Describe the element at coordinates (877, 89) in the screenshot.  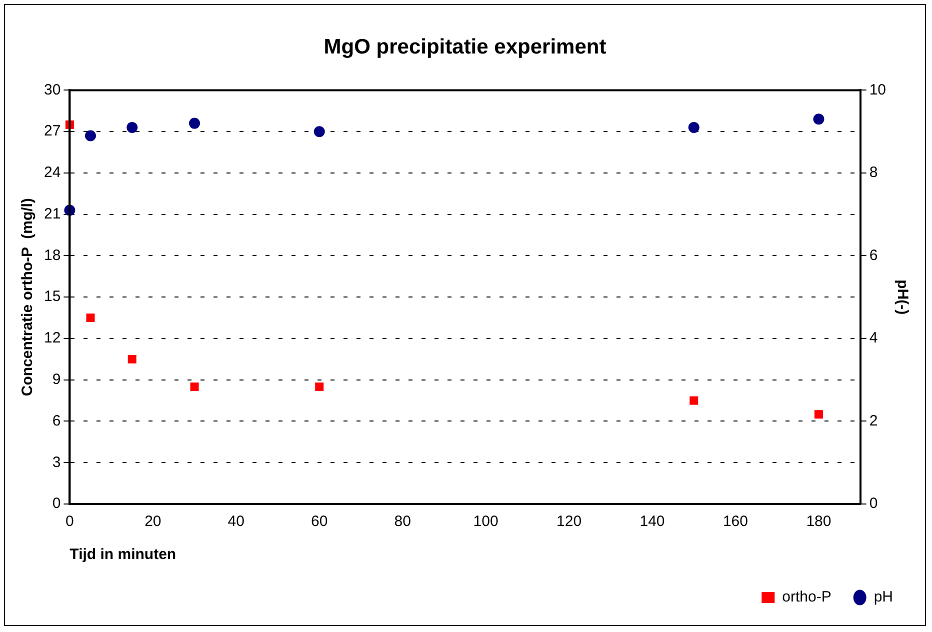
I see `y2-tick-label: 10` at that location.